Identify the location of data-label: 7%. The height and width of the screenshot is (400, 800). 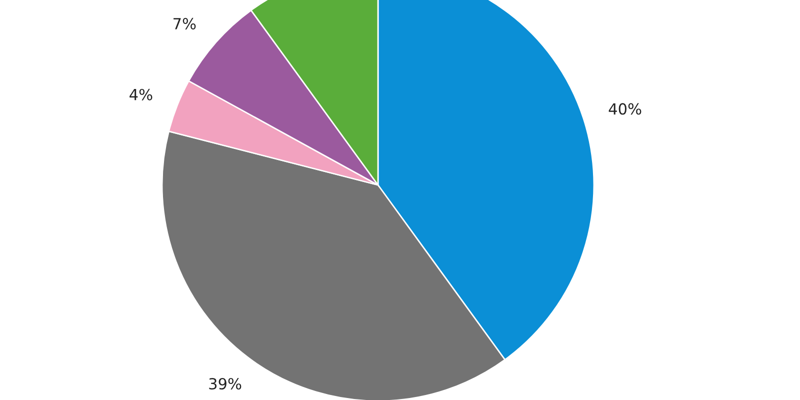
(185, 24).